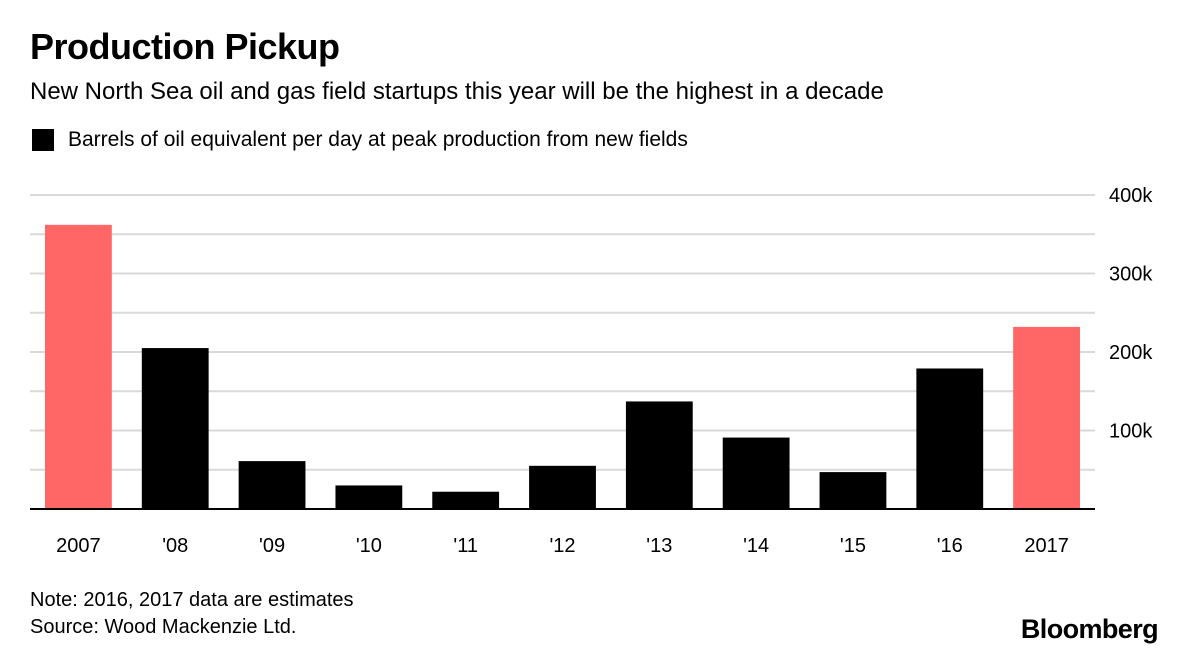 The image size is (1200, 661). Describe the element at coordinates (175, 546) in the screenshot. I see `x-tick-label: '08` at that location.